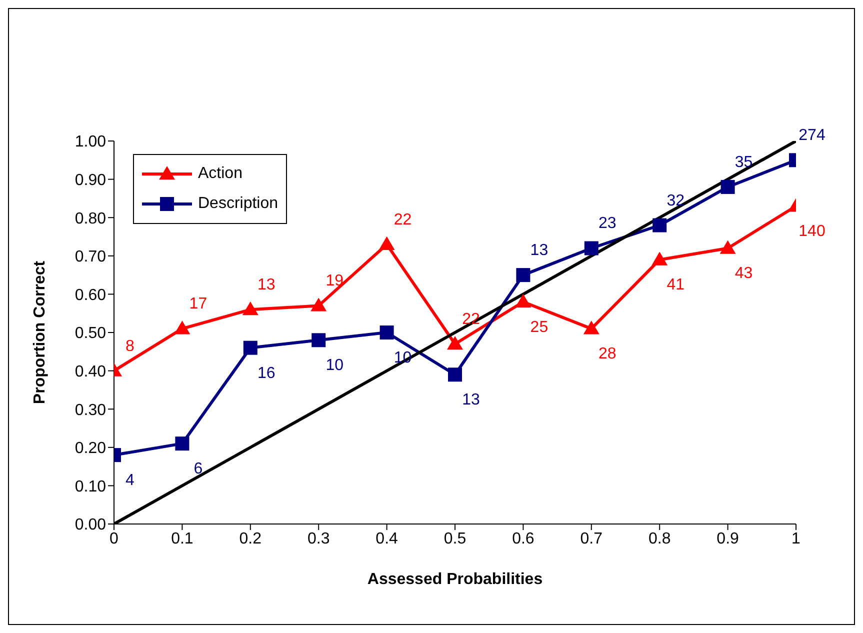  What do you see at coordinates (90, 410) in the screenshot?
I see `y-tick-label: 0.30` at bounding box center [90, 410].